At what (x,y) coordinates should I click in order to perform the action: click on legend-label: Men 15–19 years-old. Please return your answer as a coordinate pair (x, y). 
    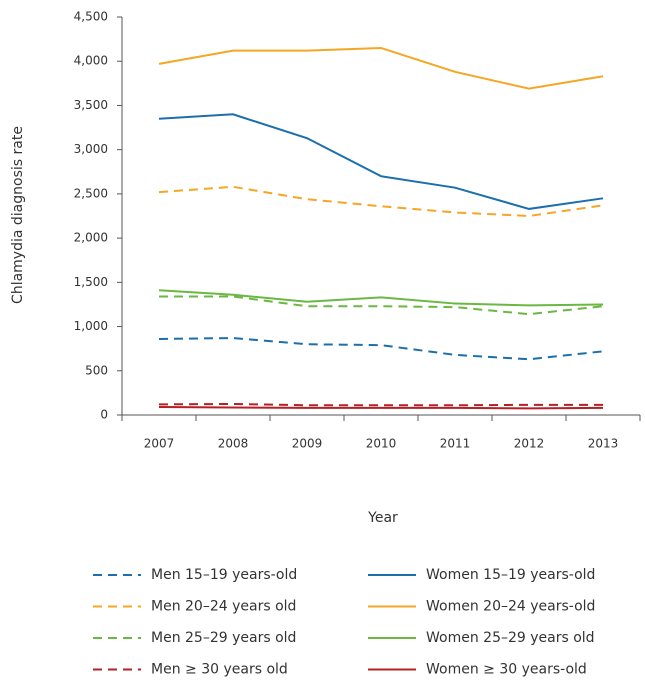
    Looking at the image, I should click on (224, 575).